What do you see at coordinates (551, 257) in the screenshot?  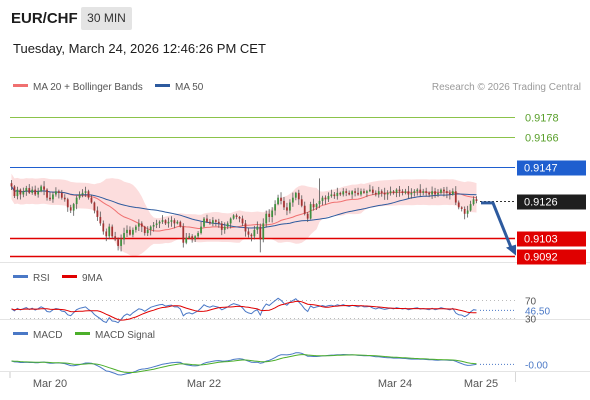 I see `support-target-label-bg` at bounding box center [551, 257].